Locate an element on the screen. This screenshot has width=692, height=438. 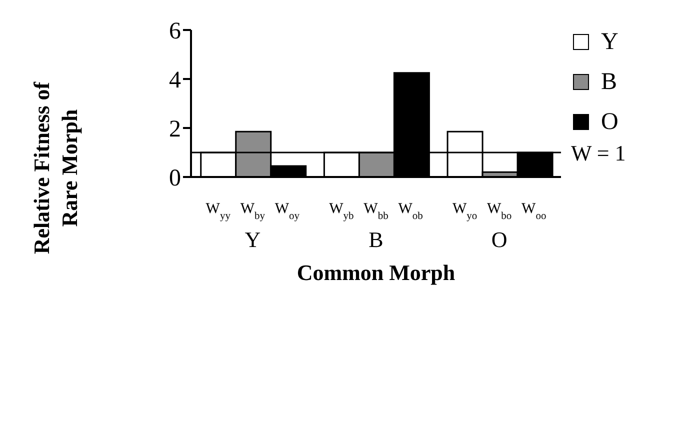
text: W$_{by}$ is located at coordinates (253, 211).